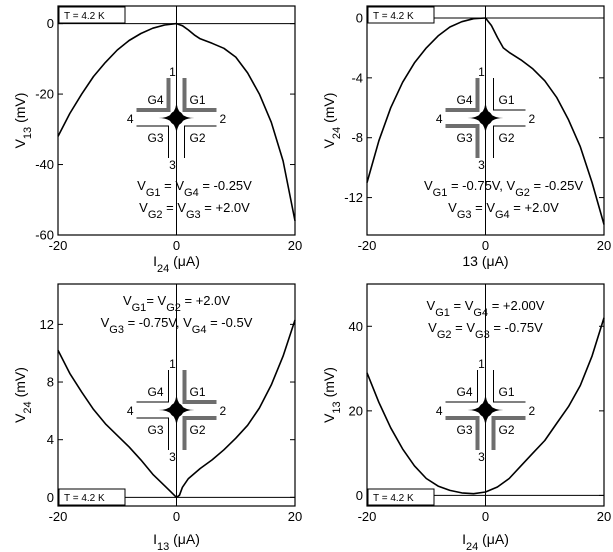 This screenshot has width=613, height=552. What do you see at coordinates (44, 164) in the screenshot?
I see `y-tick-label: -40` at bounding box center [44, 164].